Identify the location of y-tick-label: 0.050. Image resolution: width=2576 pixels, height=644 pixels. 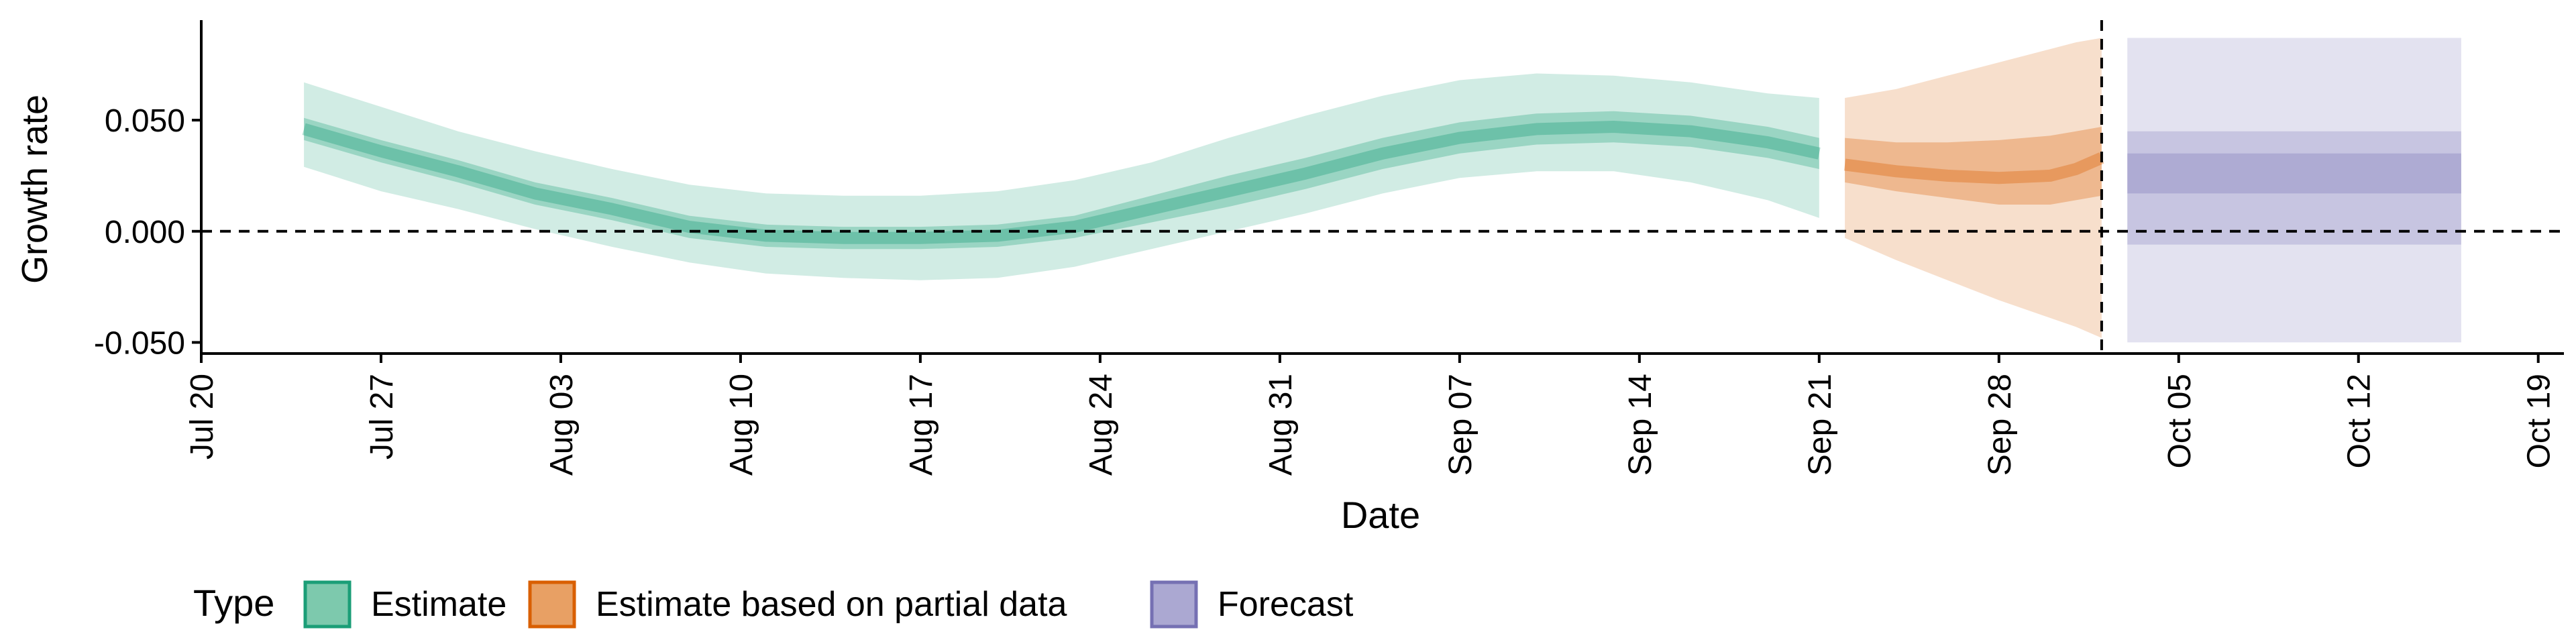
(145, 121).